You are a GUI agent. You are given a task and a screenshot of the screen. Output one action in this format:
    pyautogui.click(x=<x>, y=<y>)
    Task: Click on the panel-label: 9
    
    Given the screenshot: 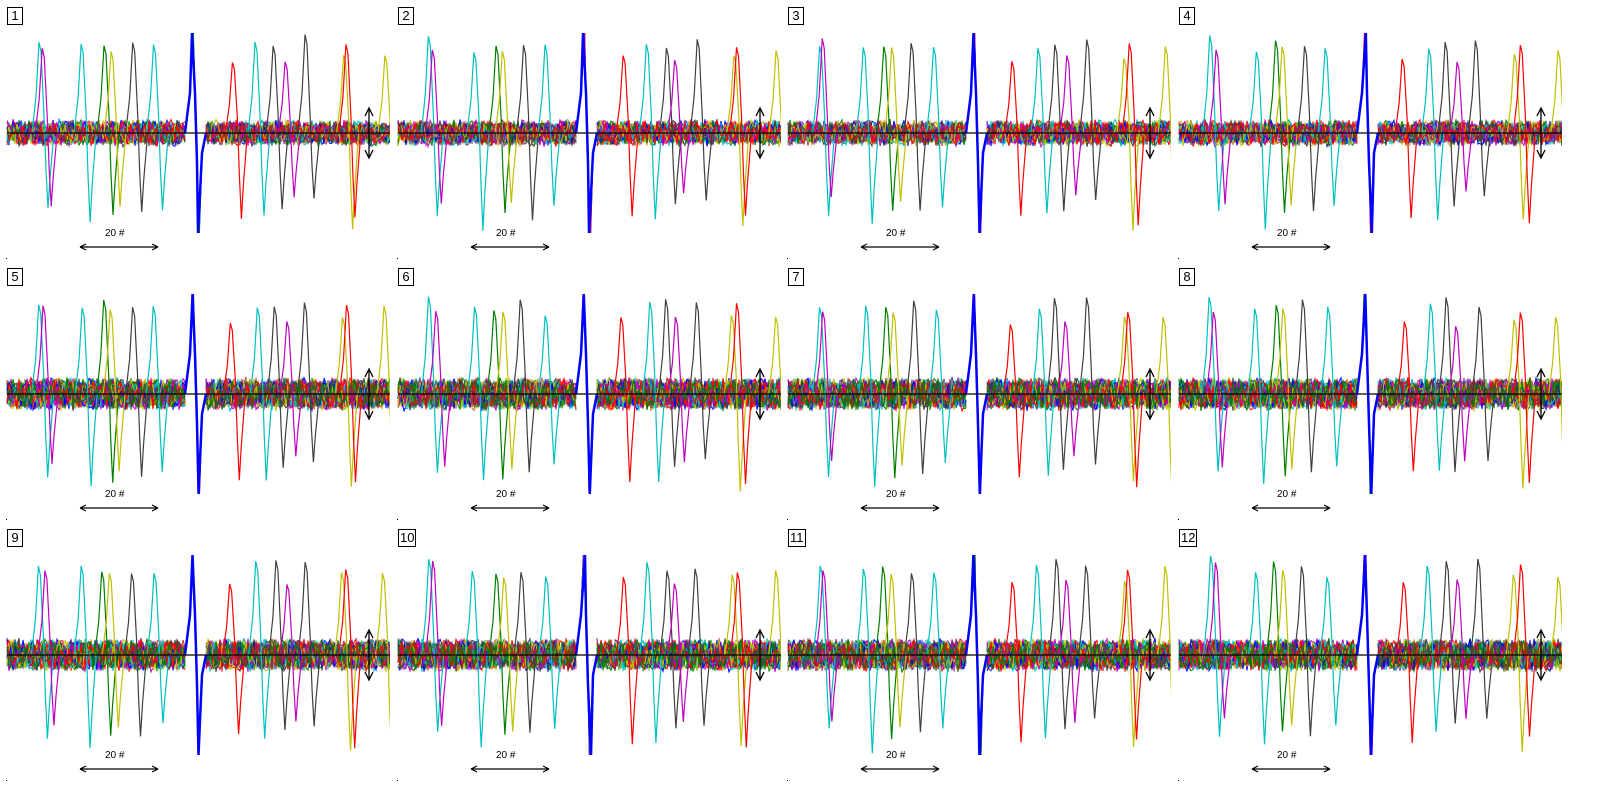 What is the action you would take?
    pyautogui.click(x=15, y=538)
    